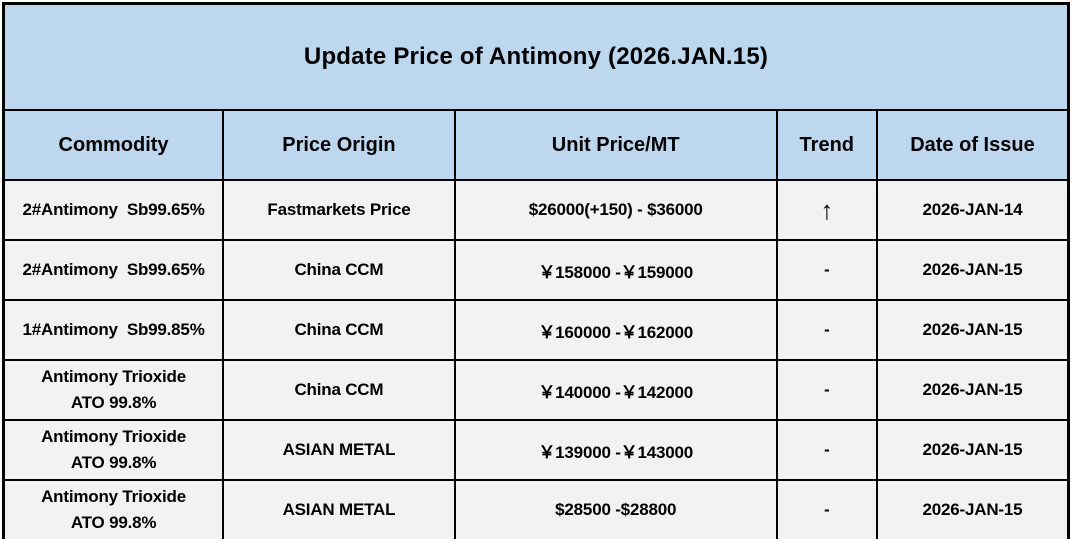 The width and height of the screenshot is (1072, 539). I want to click on col-header-commodity: Commodity, so click(113, 145).